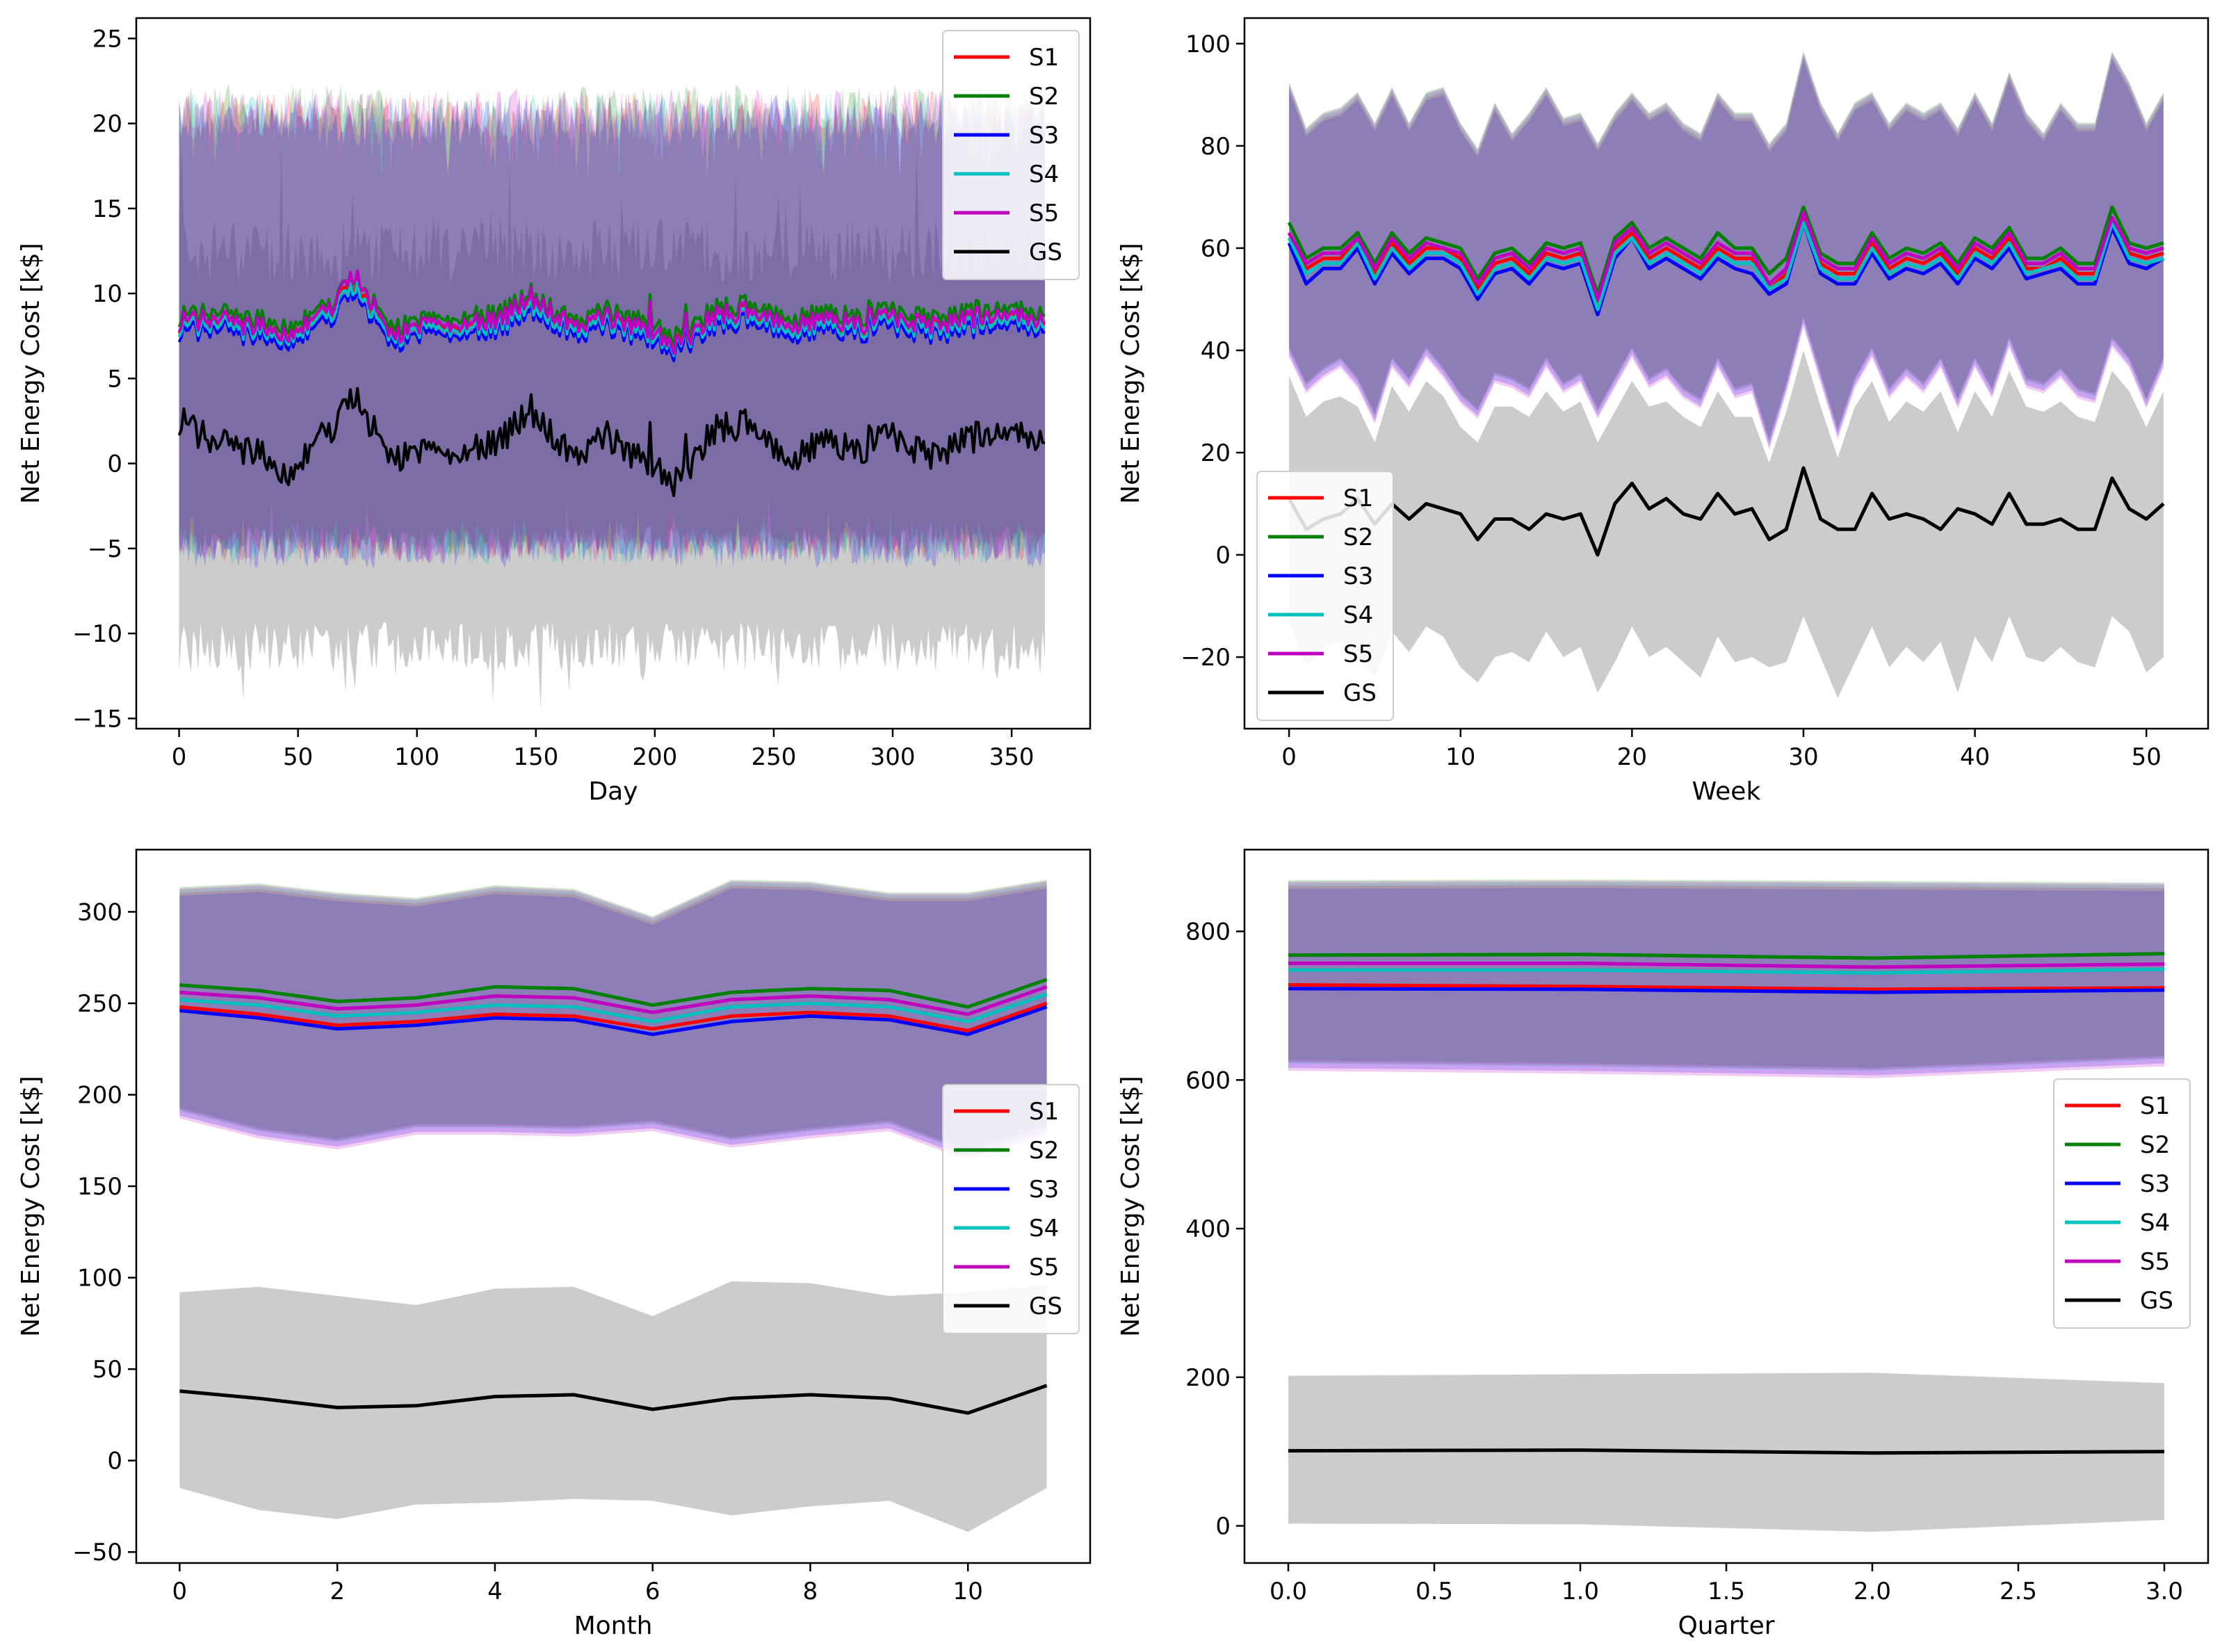  What do you see at coordinates (1208, 932) in the screenshot?
I see `y-tick-label: 800` at bounding box center [1208, 932].